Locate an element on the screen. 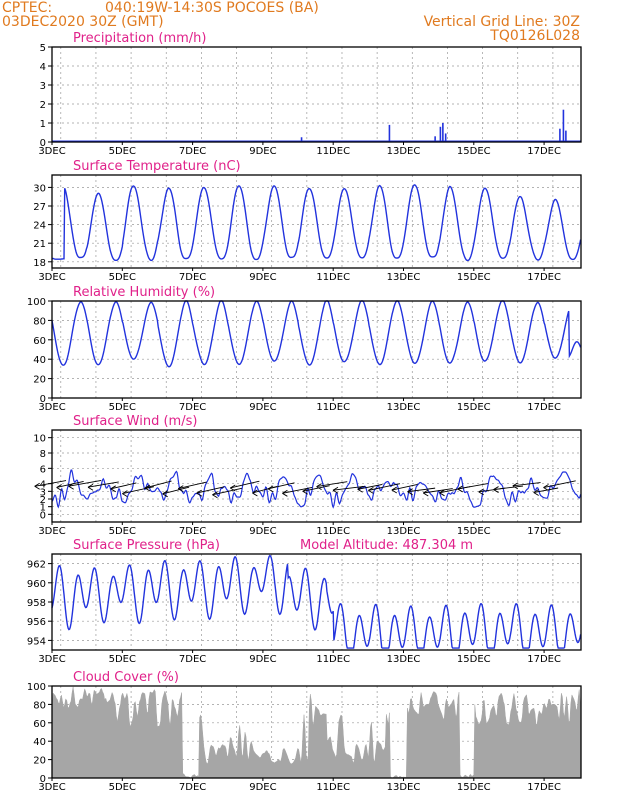 The image size is (618, 800). wind-xtick-label: 9DEC is located at coordinates (262, 531).